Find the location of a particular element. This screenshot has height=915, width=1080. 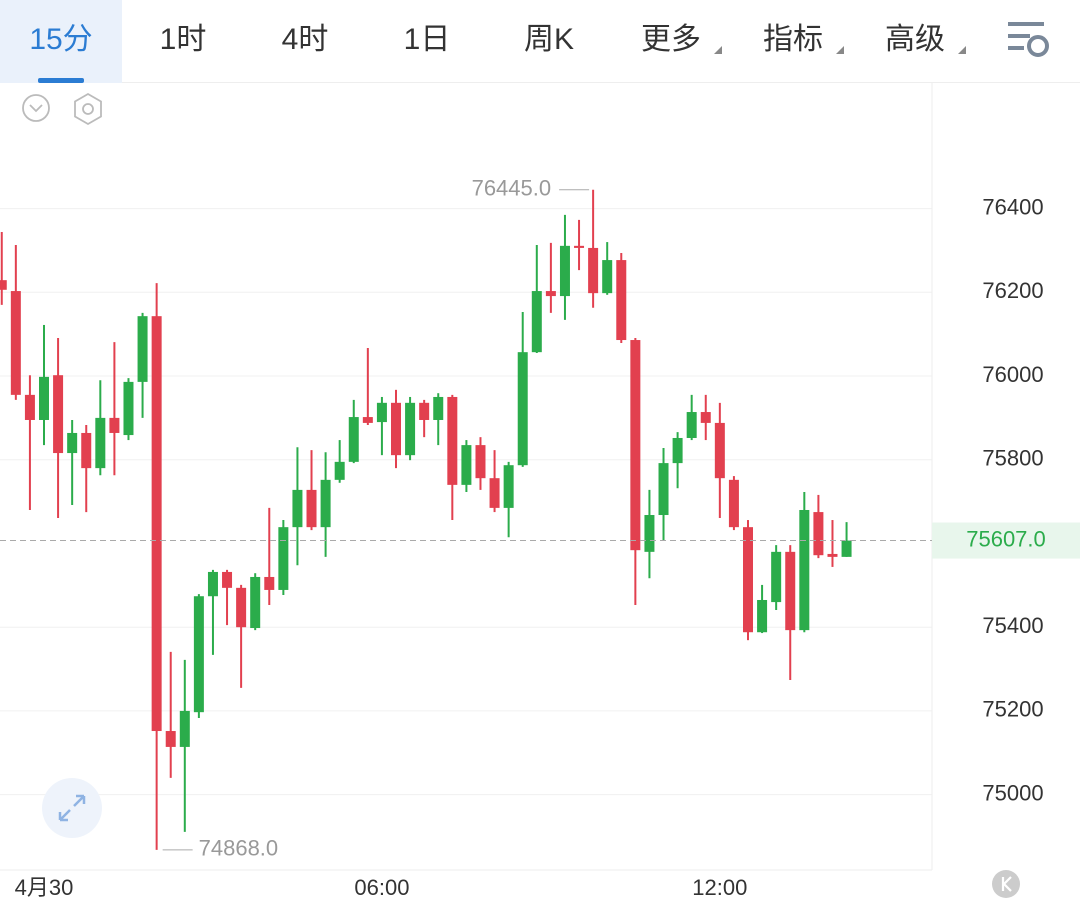

last-price-box is located at coordinates (1006, 540).